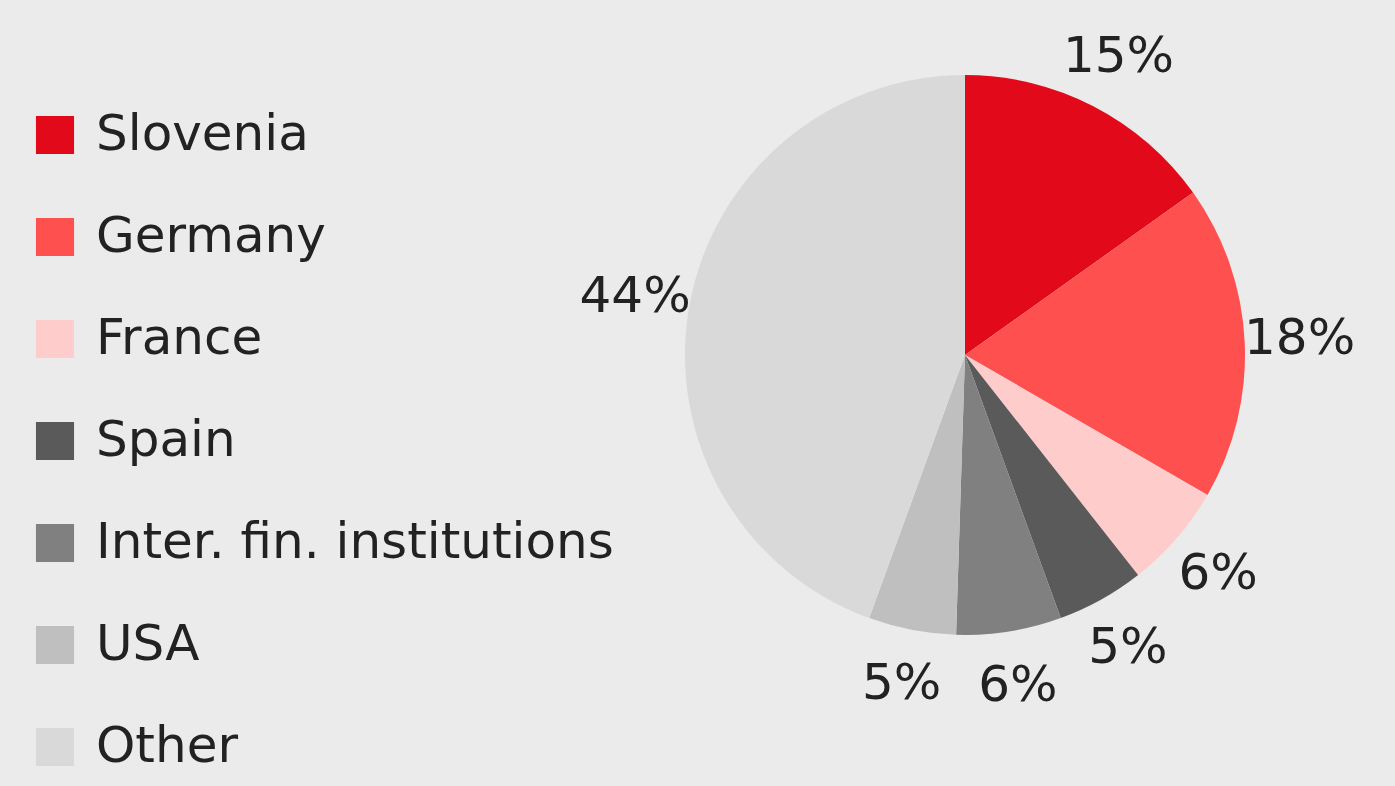 The height and width of the screenshot is (786, 1395). I want to click on legend-label: Germany, so click(211, 235).